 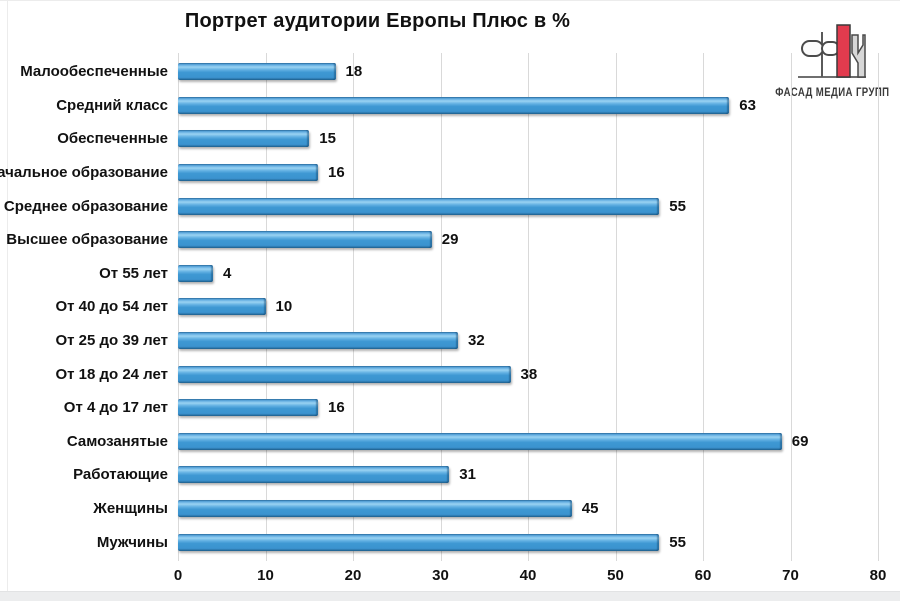 What do you see at coordinates (832, 92) in the screenshot?
I see `logo-text: ФАСАД МЕДИА ГРУПП` at bounding box center [832, 92].